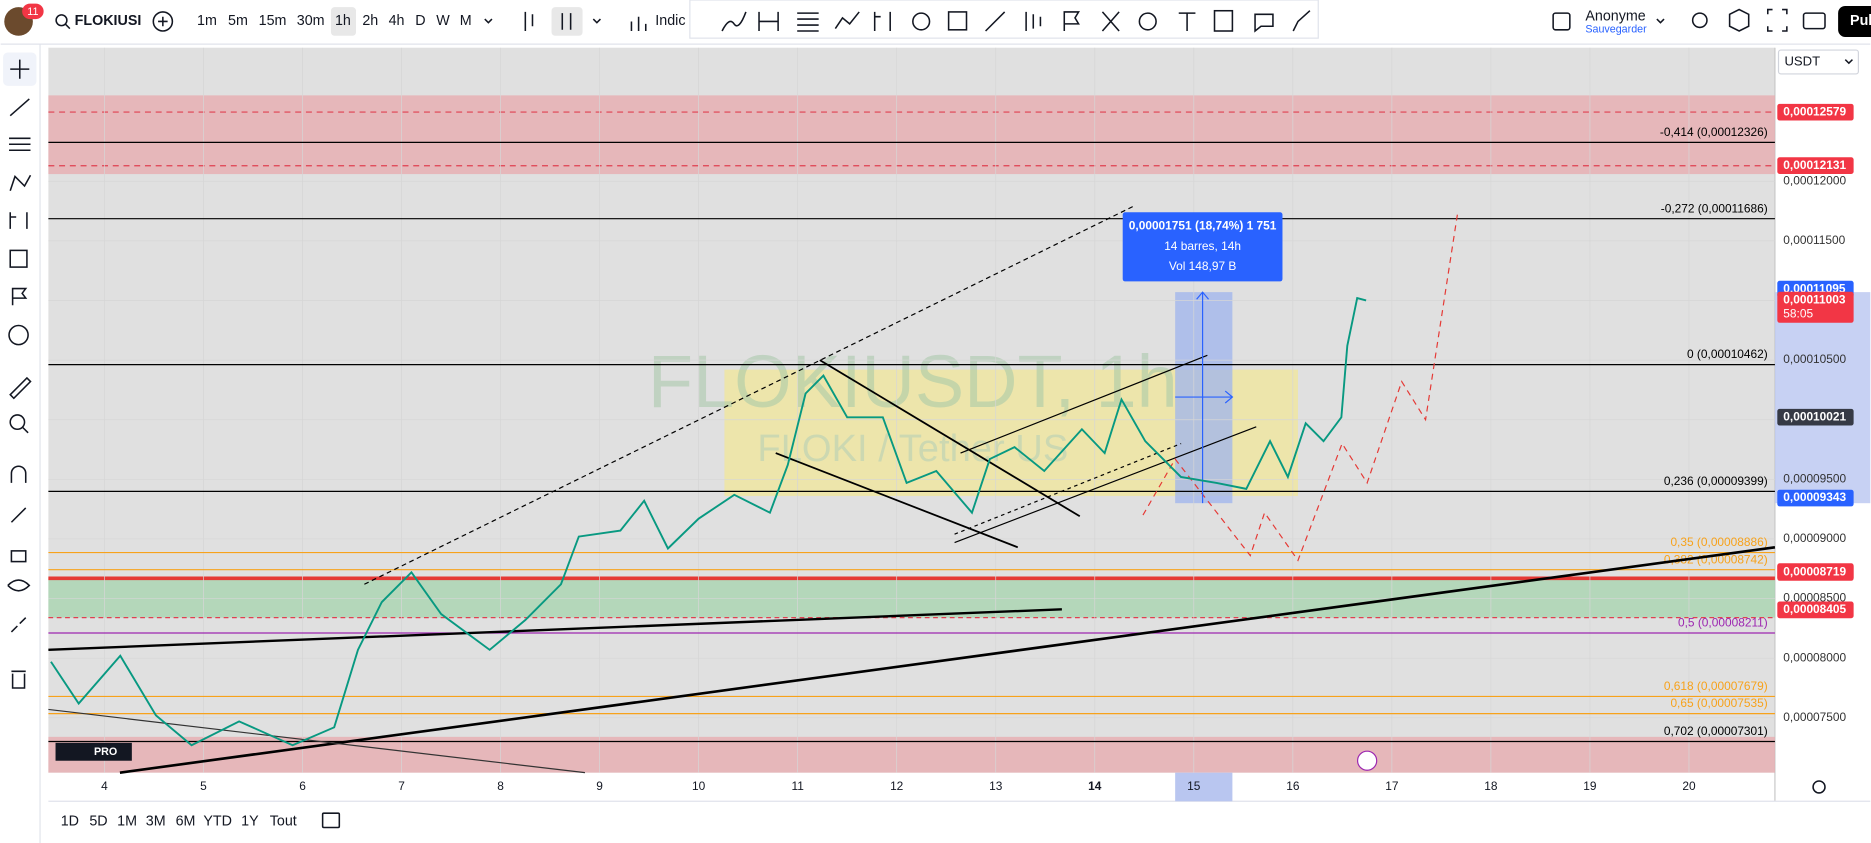  I want to click on currency-select, so click(1818, 62).